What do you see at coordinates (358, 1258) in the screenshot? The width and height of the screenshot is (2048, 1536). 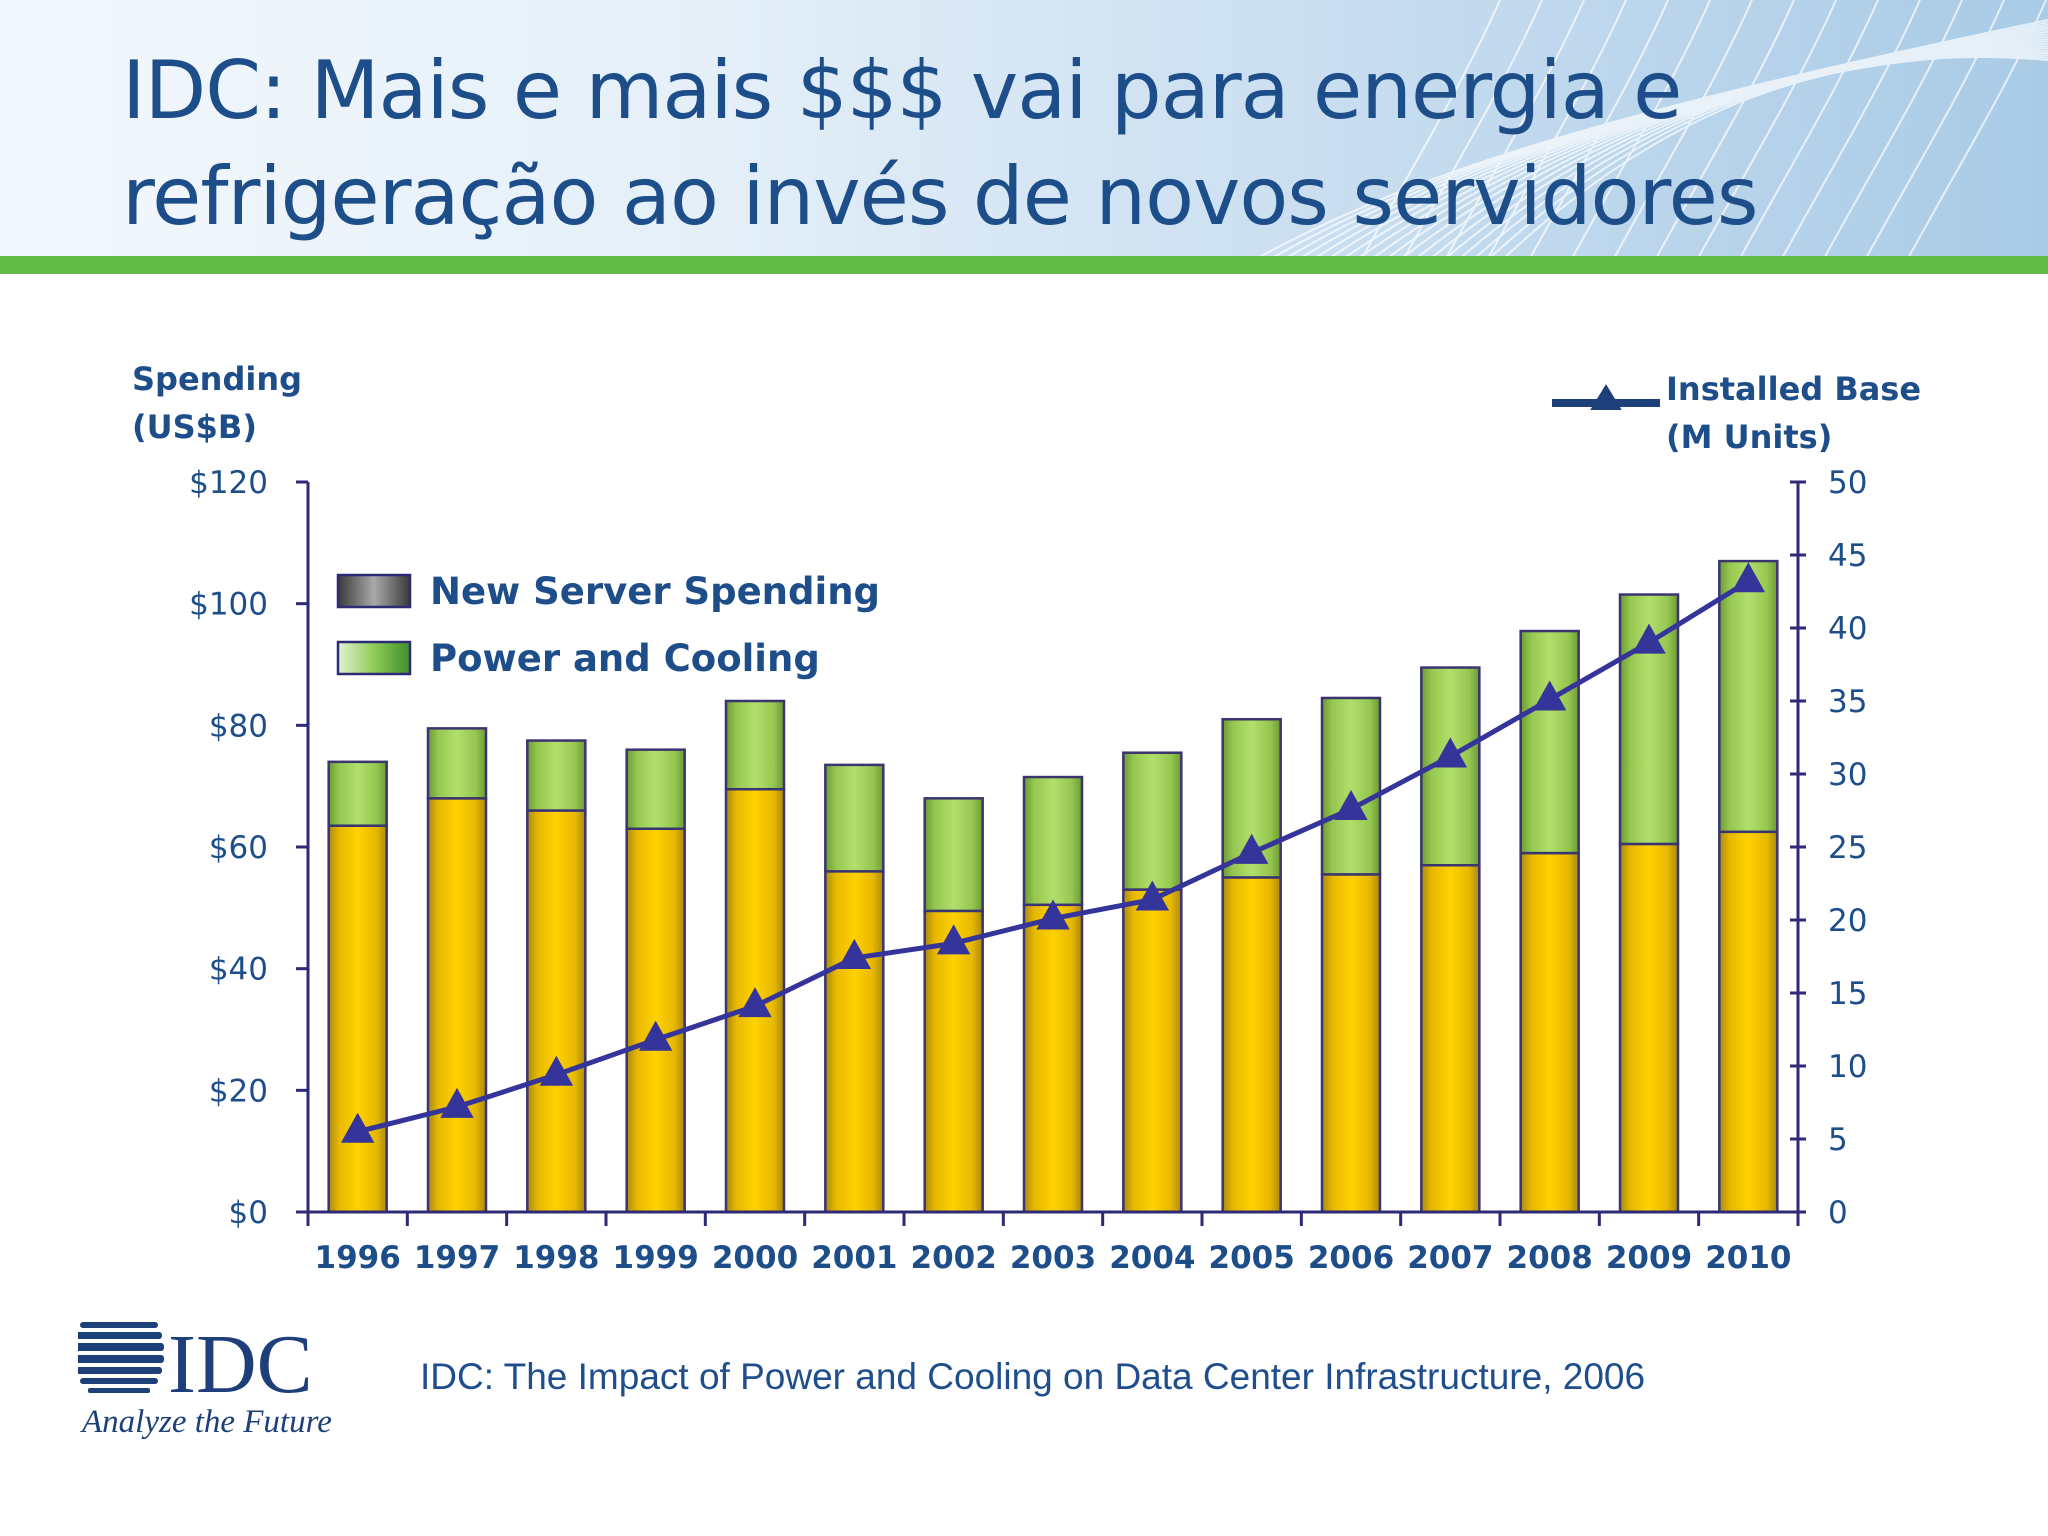 I see `category-label-1996: 1996` at bounding box center [358, 1258].